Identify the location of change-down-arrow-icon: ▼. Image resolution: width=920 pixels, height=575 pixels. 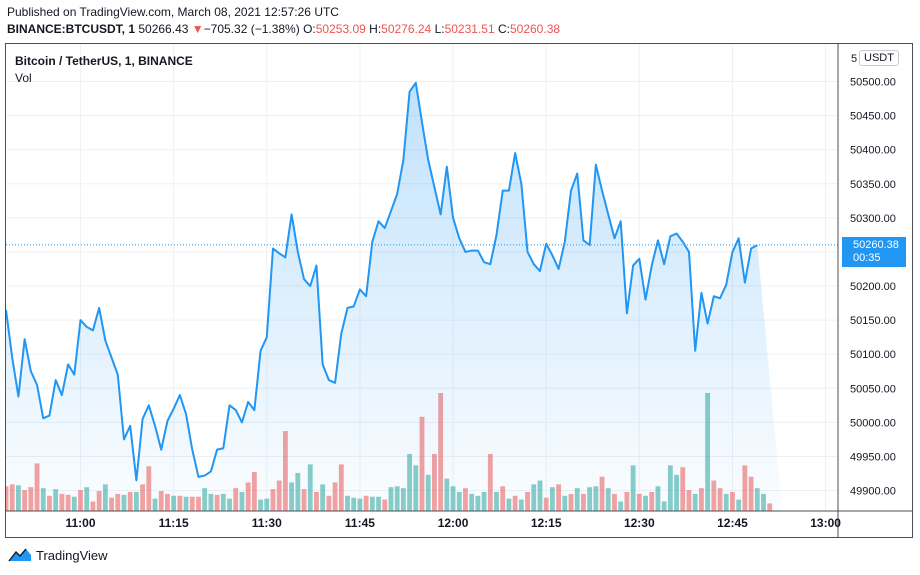
(197, 29).